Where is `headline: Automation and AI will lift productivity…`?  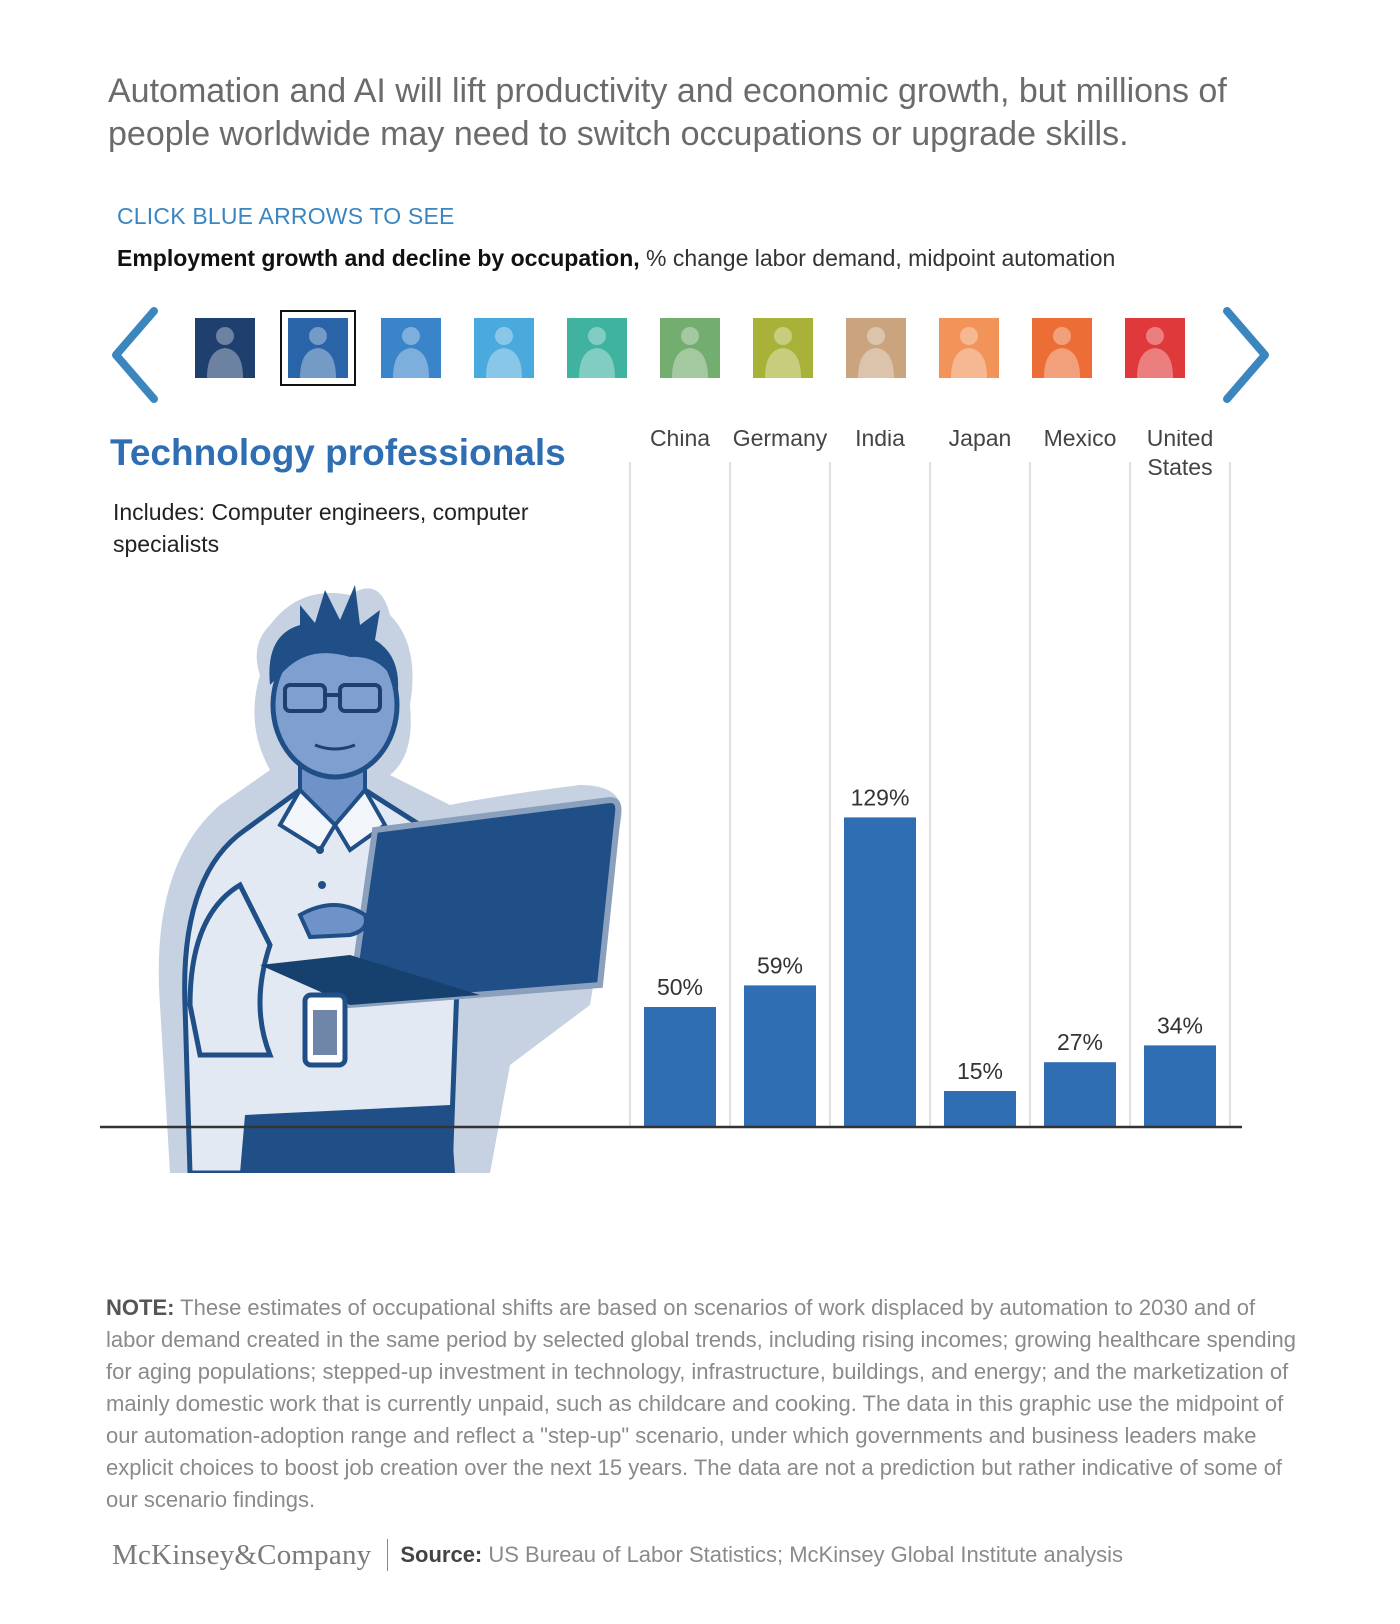 headline: Automation and AI will lift productivity… is located at coordinates (667, 112).